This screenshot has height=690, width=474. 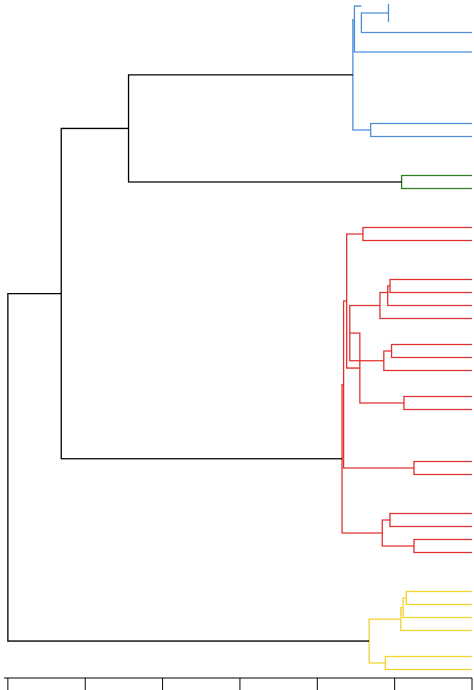 I want to click on dendrogram-link-green, so click(x=436, y=182).